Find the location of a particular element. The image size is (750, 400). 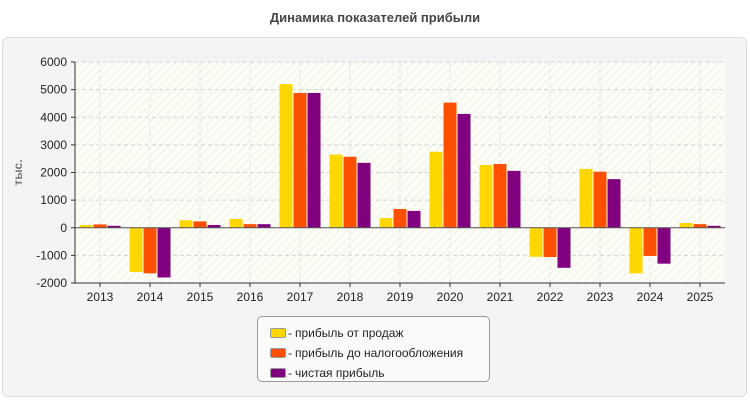

legend-label-net-profit: чистая прибыль is located at coordinates (340, 373).